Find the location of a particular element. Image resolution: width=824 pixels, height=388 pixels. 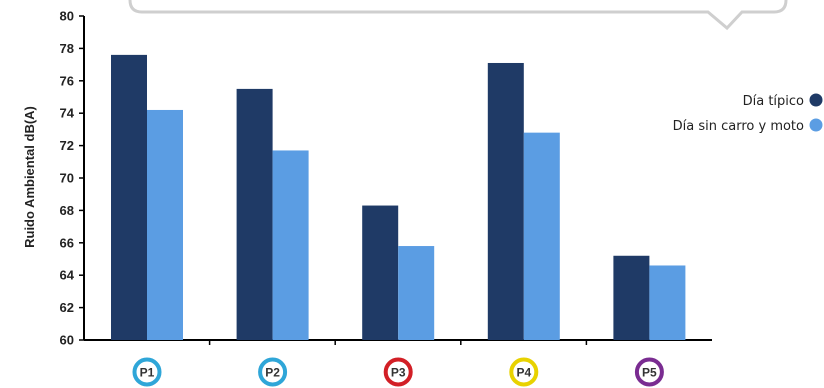

y-tick-label: 72 is located at coordinates (67, 145).